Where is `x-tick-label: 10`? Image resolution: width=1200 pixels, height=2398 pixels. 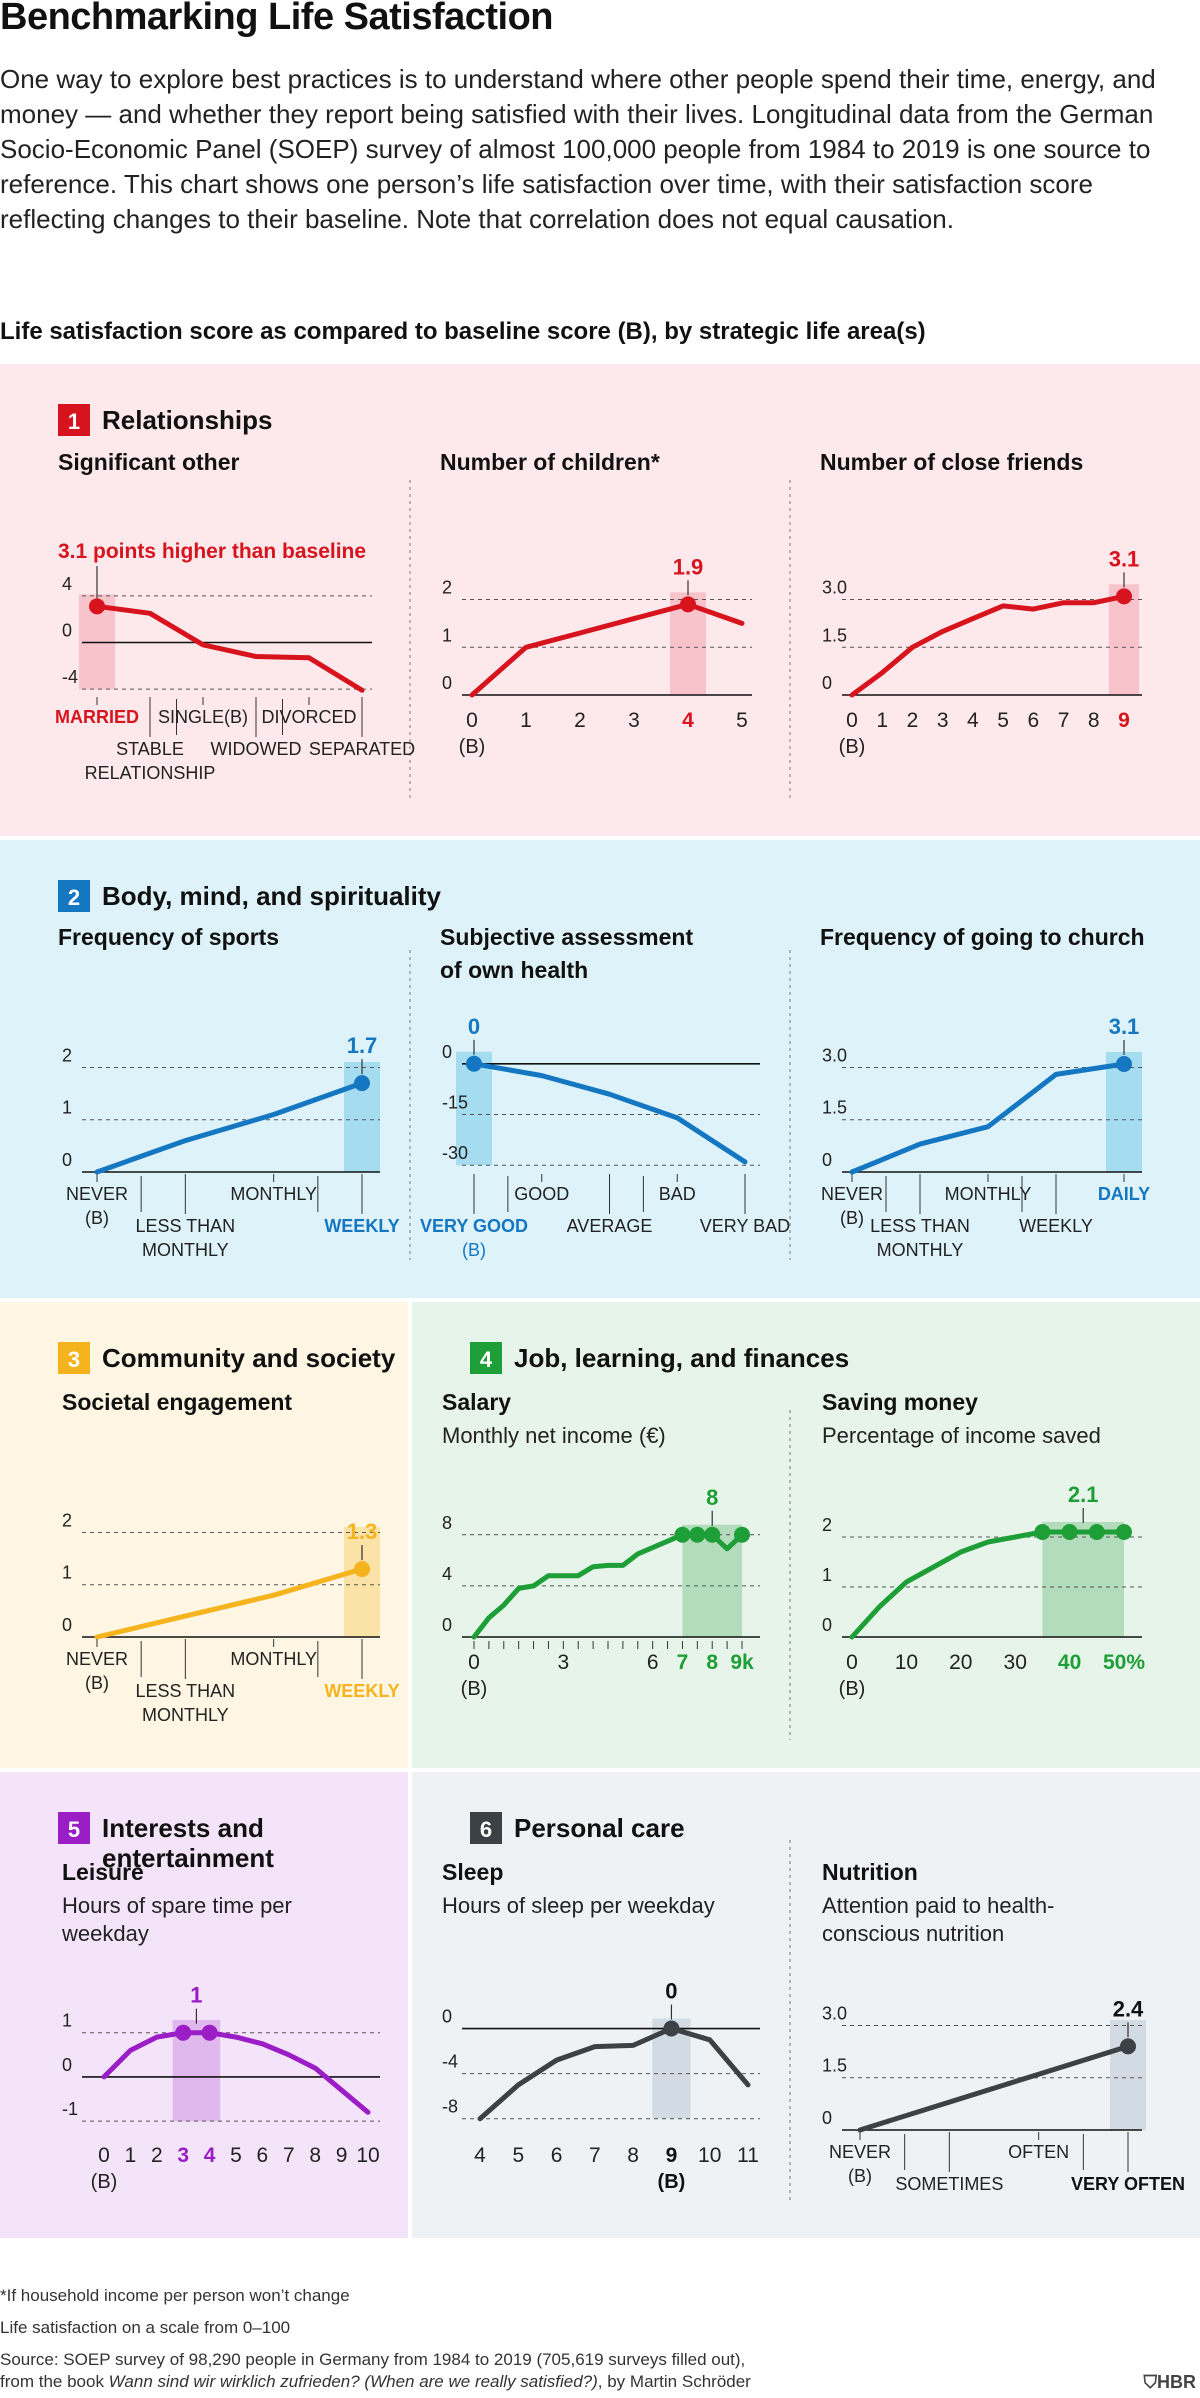 x-tick-label: 10 is located at coordinates (906, 1662).